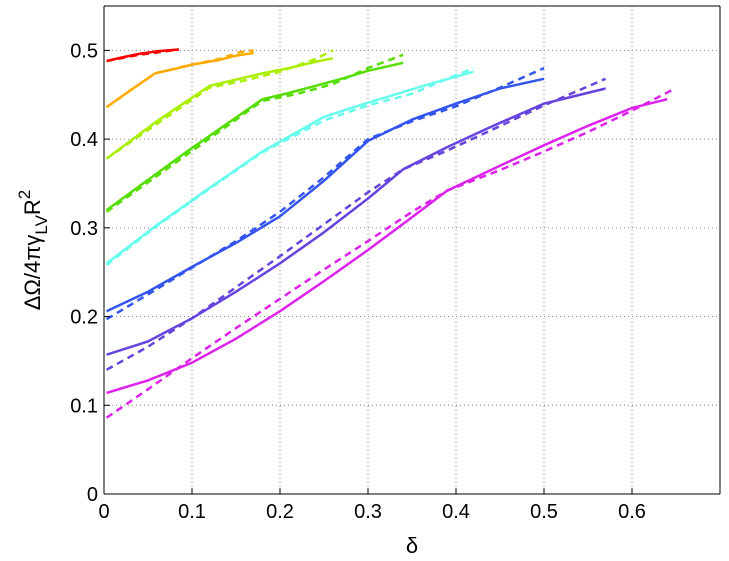 This screenshot has width=729, height=561. I want to click on series-line-7-dashed, so click(254, 133).